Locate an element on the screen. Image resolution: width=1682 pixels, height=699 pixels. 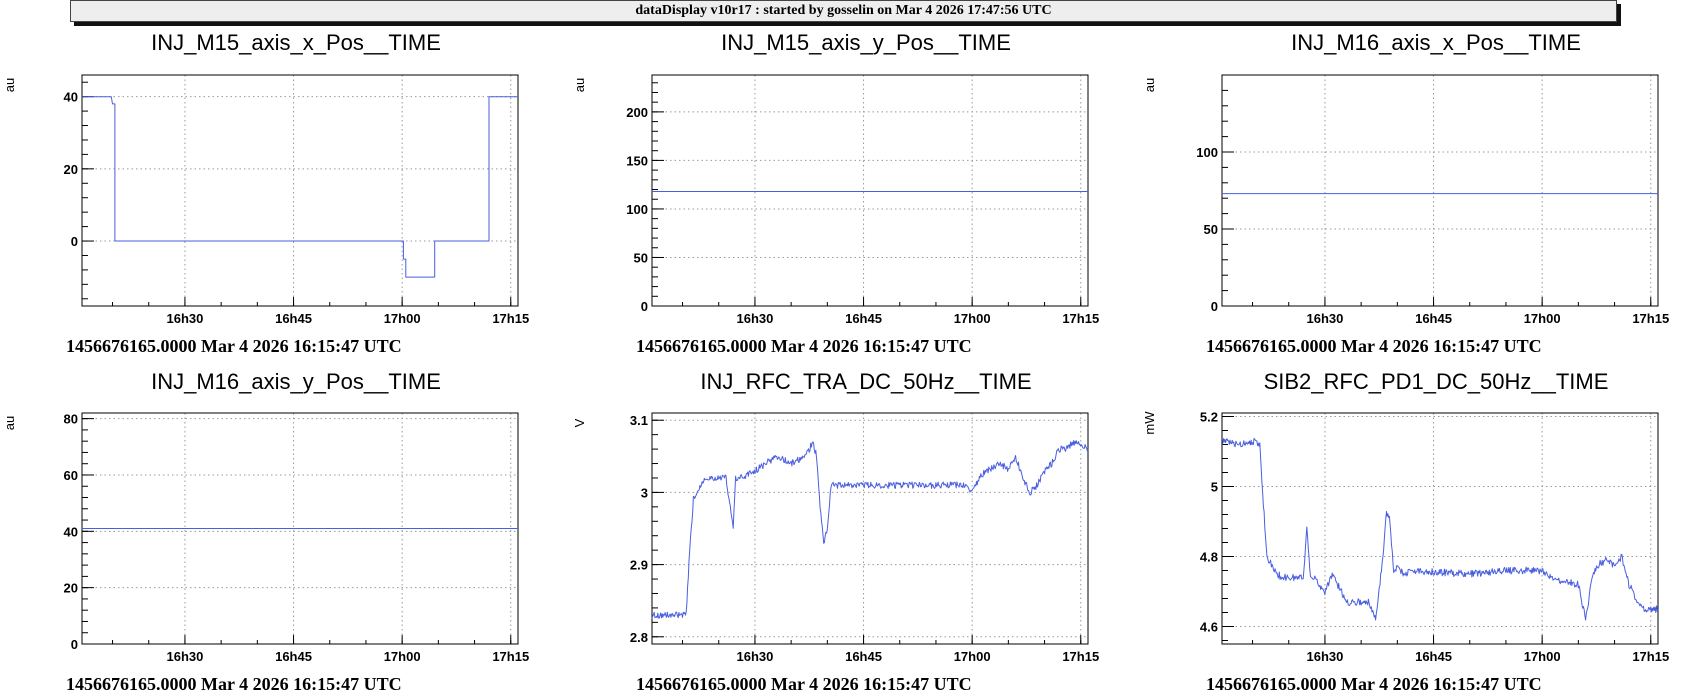
y-tick-label: 3 is located at coordinates (644, 492).